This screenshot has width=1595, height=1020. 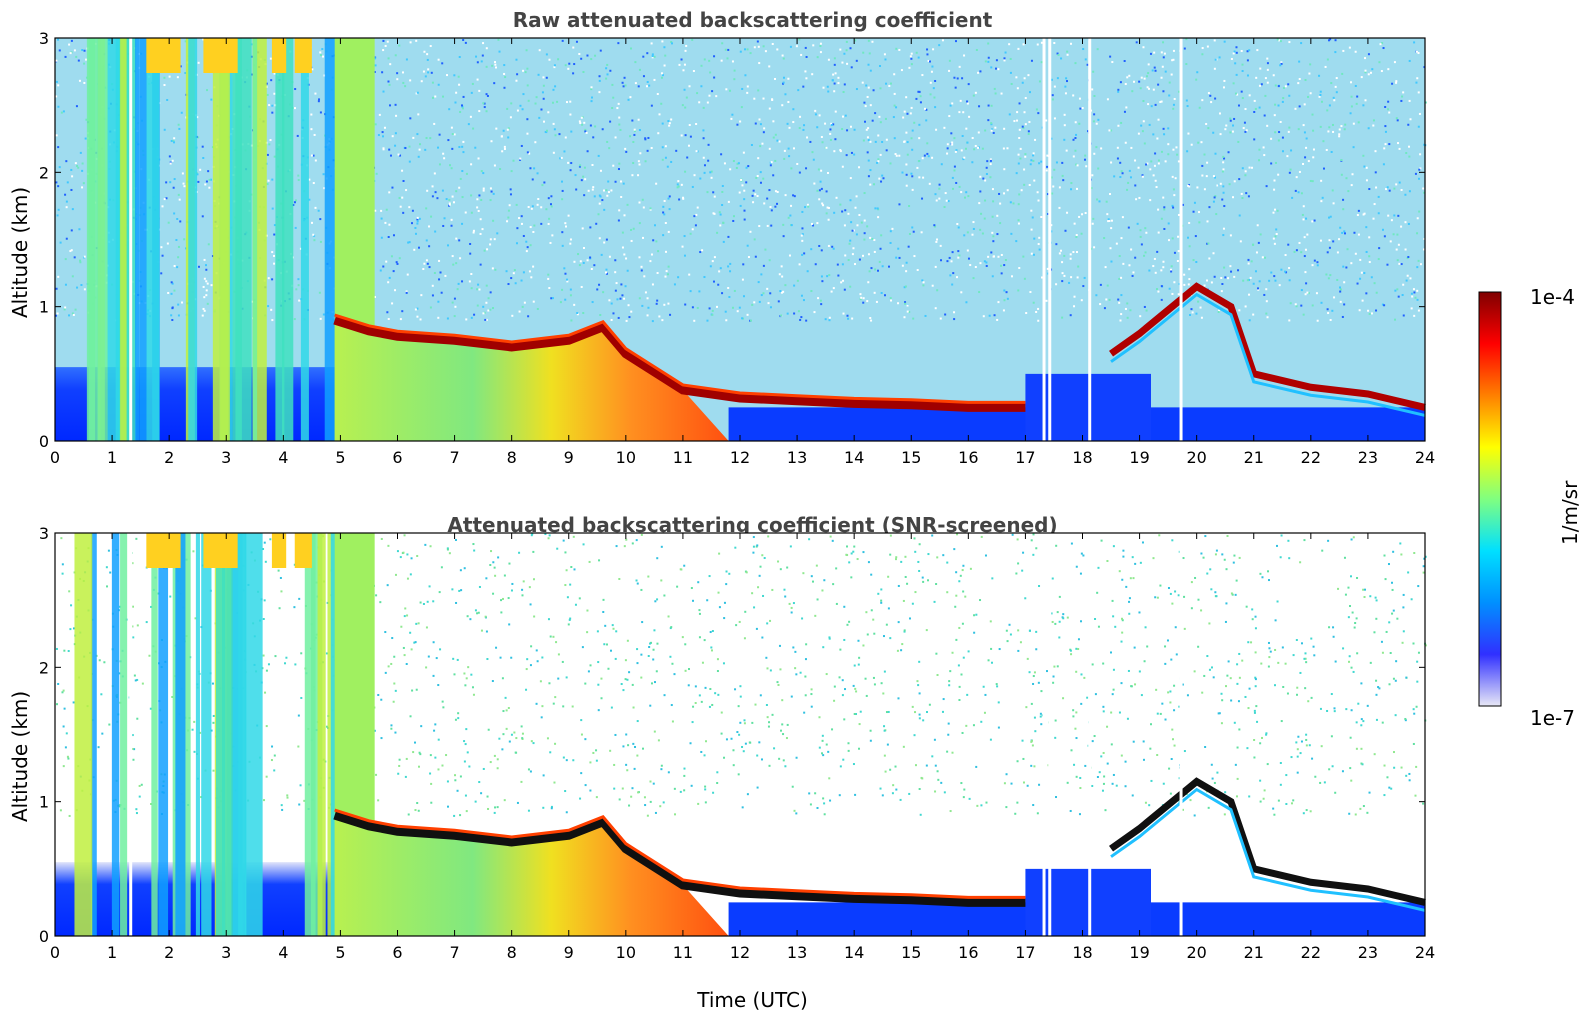 I want to click on precipitation-streak, so click(x=304, y=239).